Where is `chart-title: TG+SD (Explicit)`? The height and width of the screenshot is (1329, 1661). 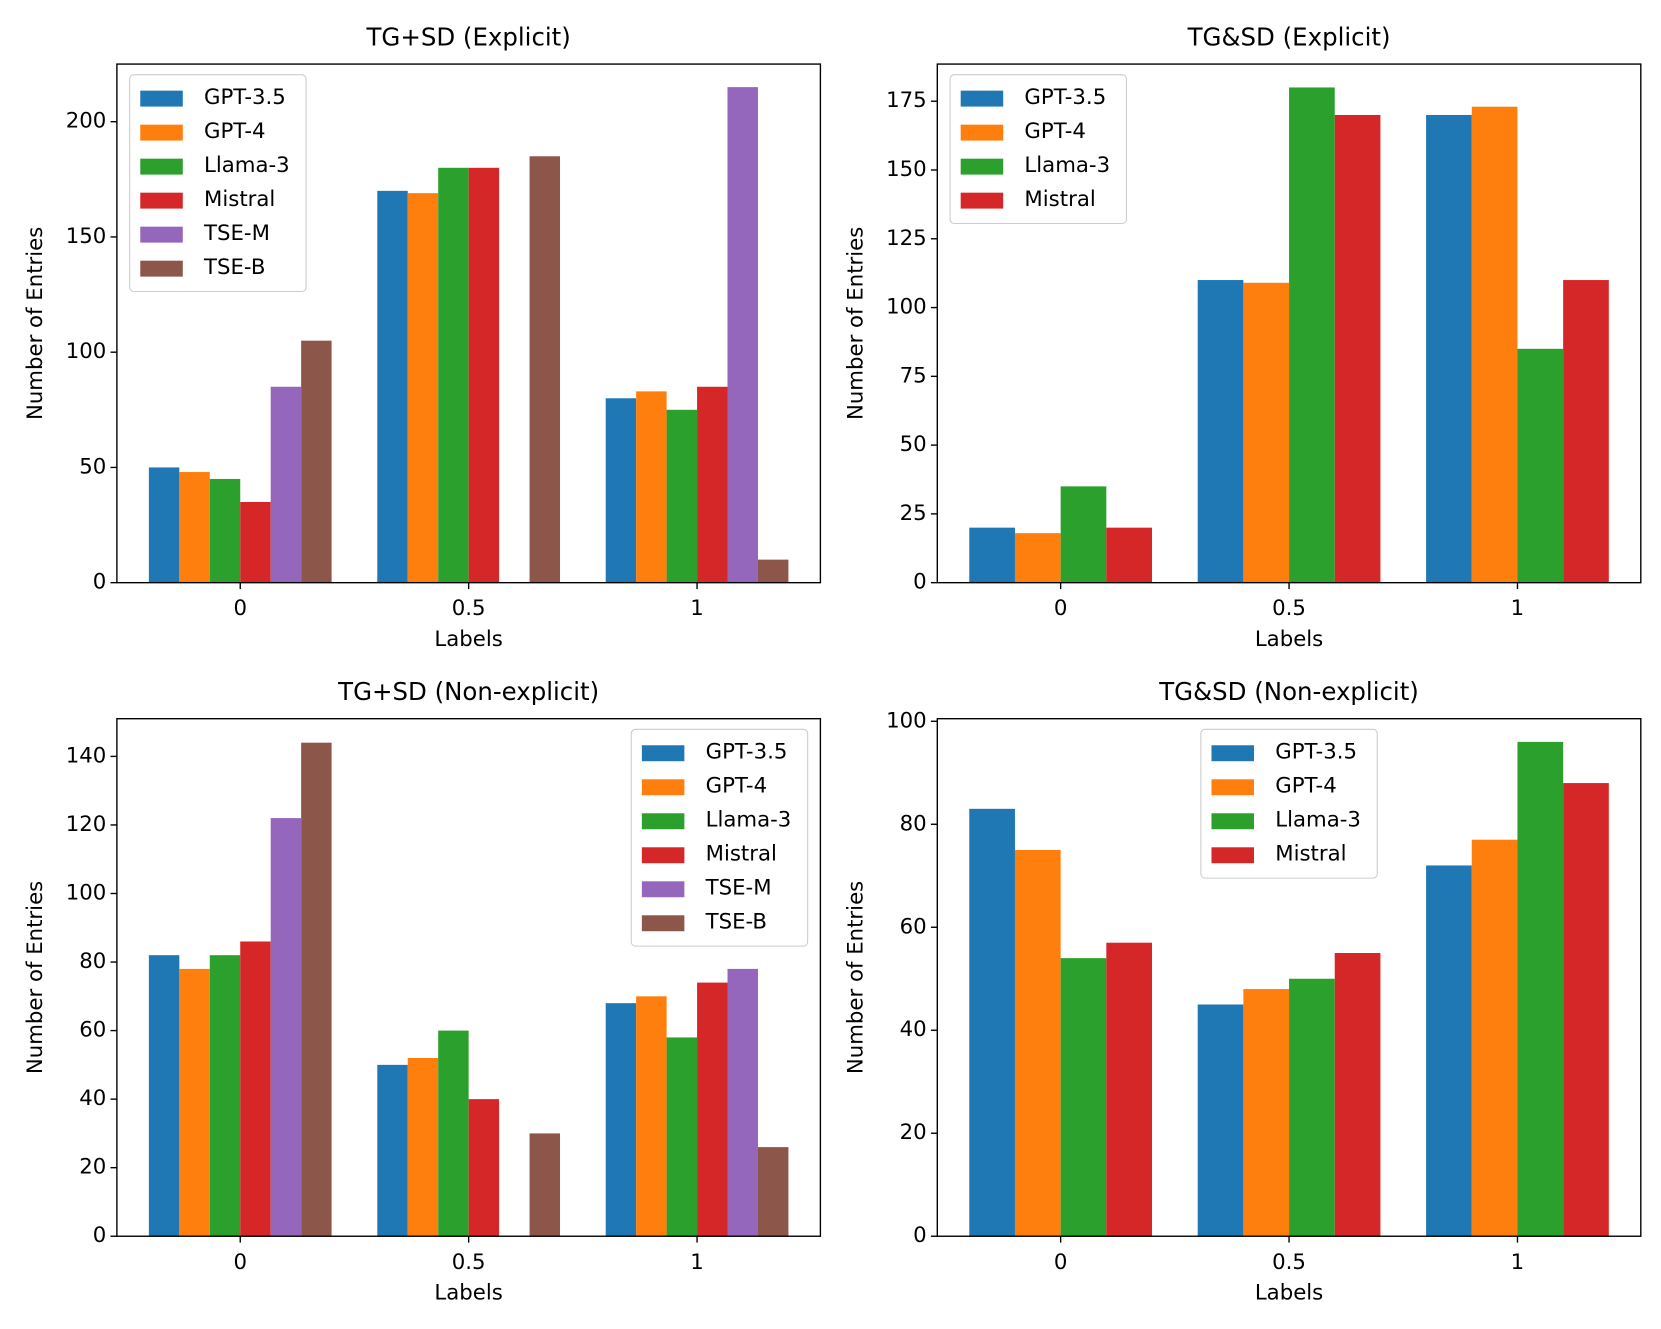
chart-title: TG+SD (Explicit) is located at coordinates (467, 37).